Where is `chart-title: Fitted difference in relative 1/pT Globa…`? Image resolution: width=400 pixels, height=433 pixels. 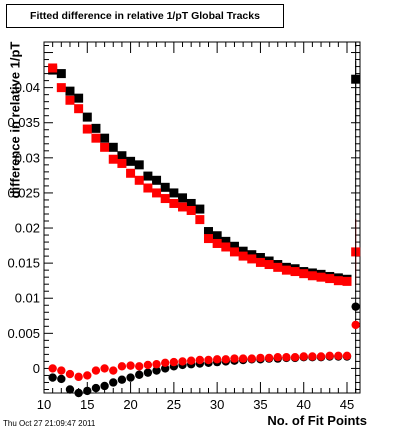
chart-title: Fitted difference in relative 1/pT Globa… is located at coordinates (145, 16).